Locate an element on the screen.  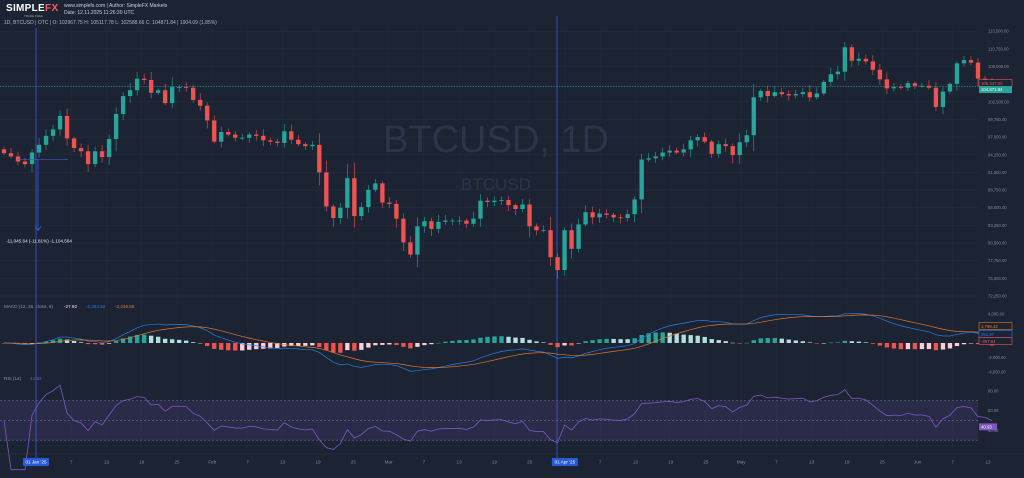
price-tick-label: 99,750.00 is located at coordinates (997, 119).